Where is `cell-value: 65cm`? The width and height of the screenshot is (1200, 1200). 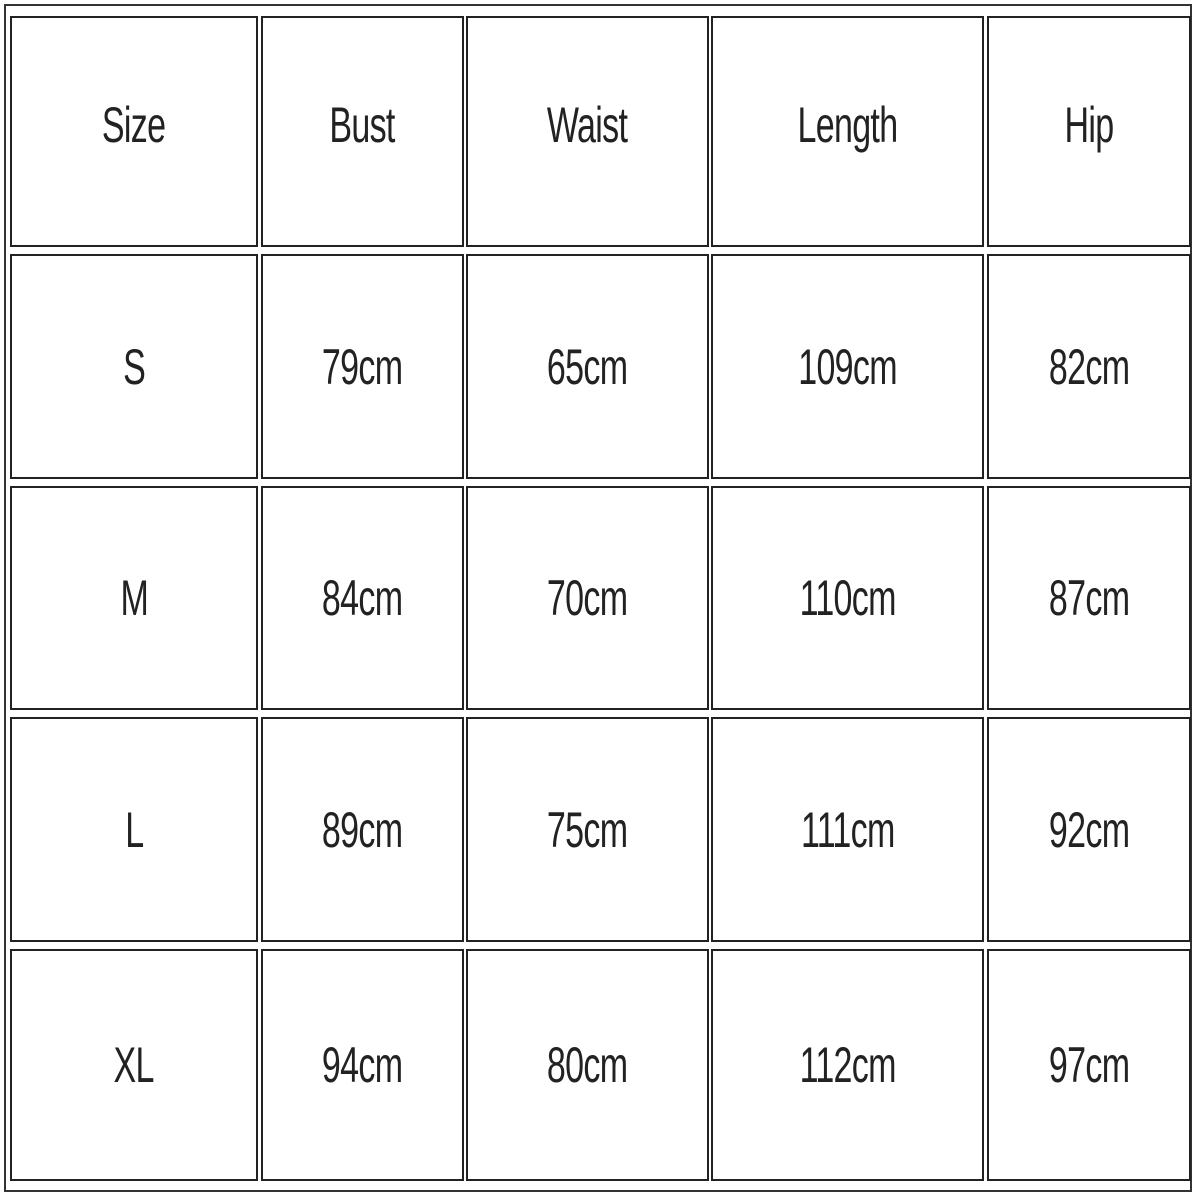
cell-value: 65cm is located at coordinates (587, 366).